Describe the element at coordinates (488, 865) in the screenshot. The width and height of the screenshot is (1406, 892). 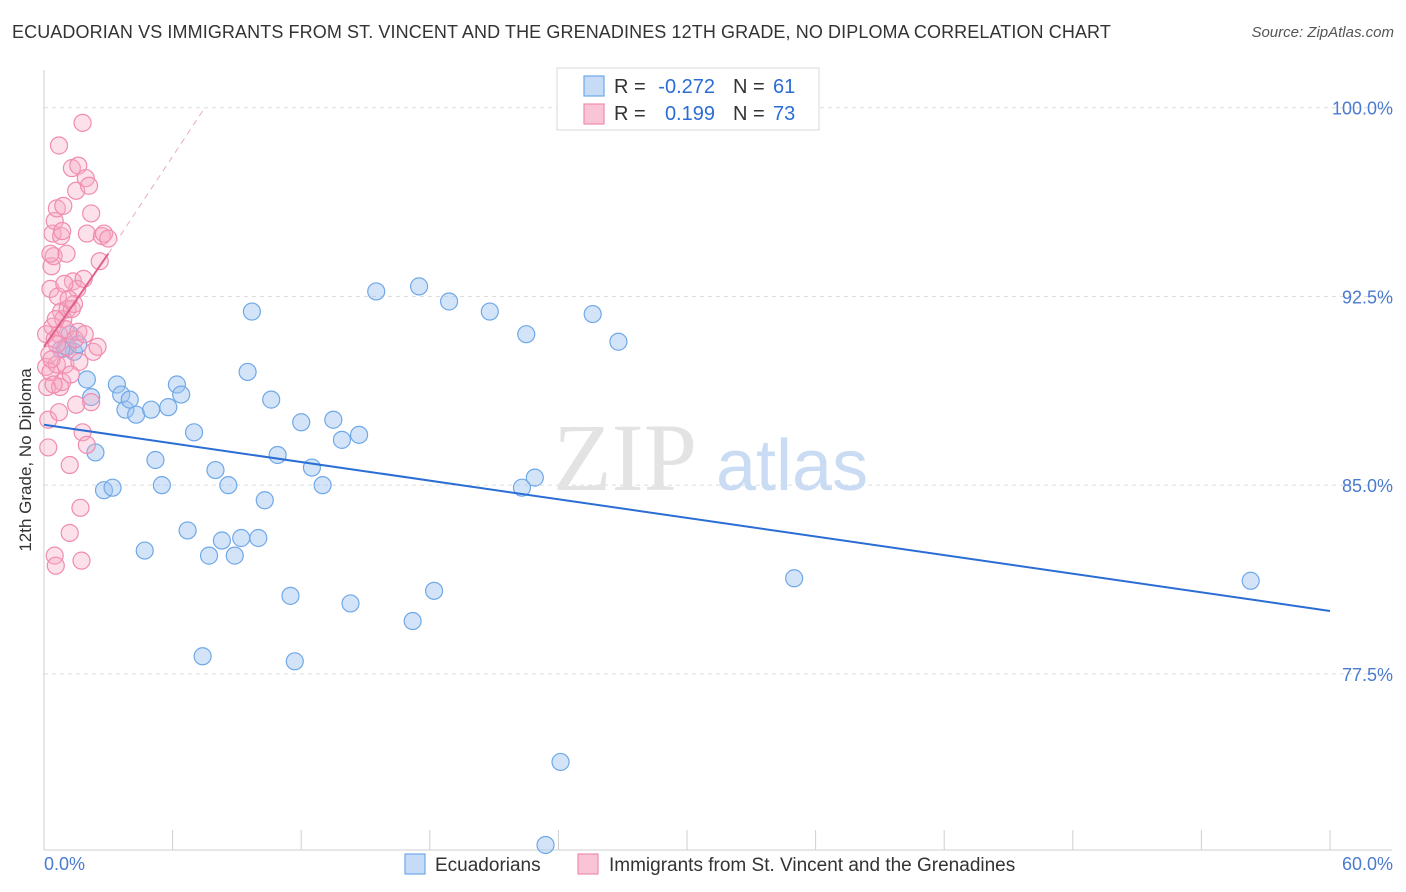
I see `bottom-legend-ecuadorians: Ecuadorians` at that location.